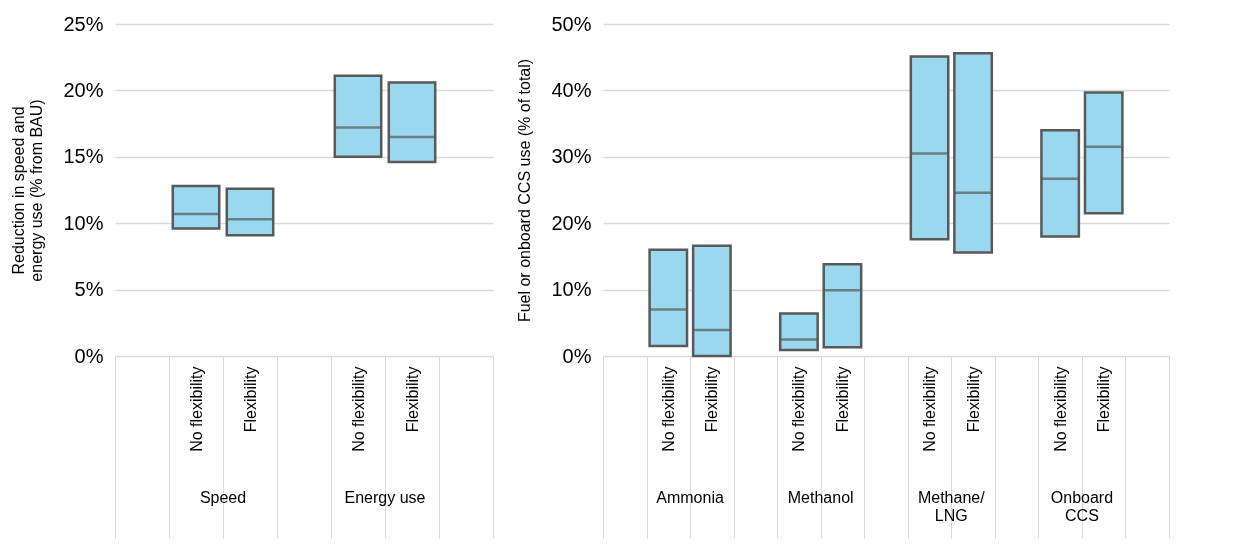  Describe the element at coordinates (89, 289) in the screenshot. I see `y-tick-label: 5%` at that location.